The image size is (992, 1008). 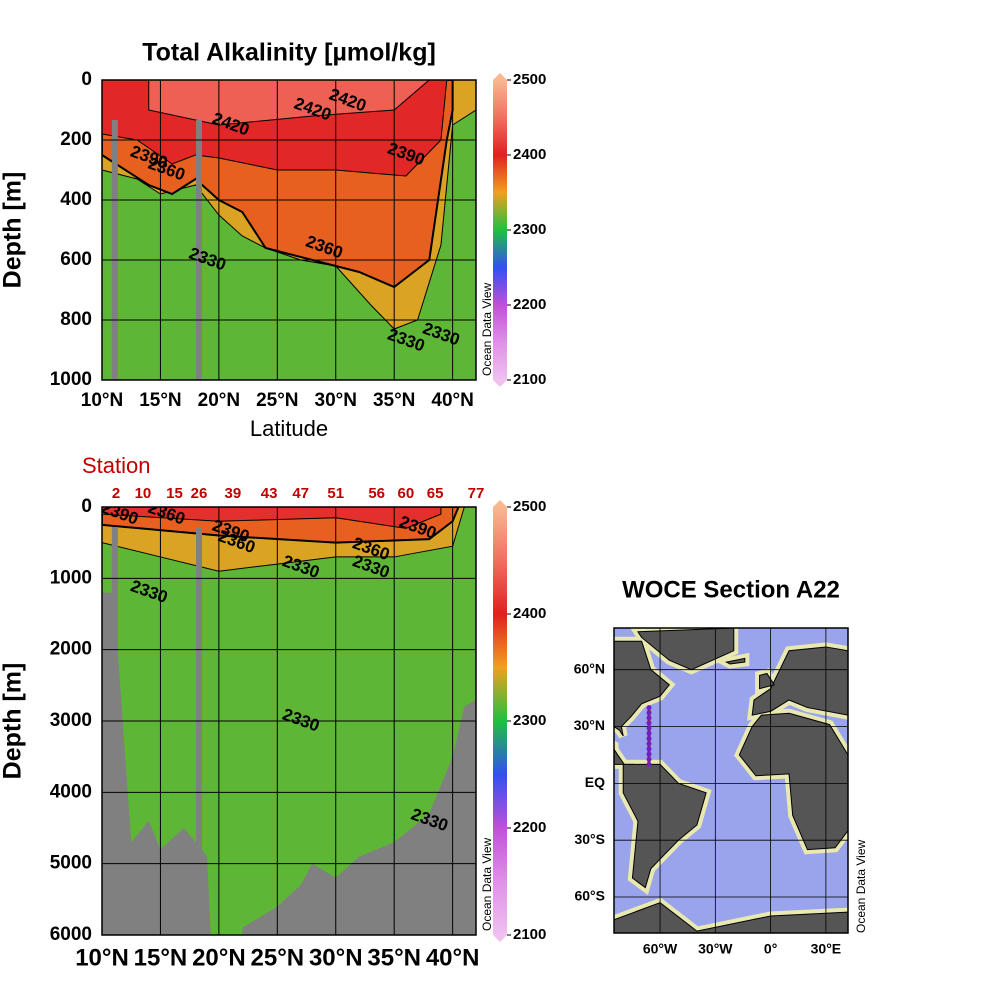 I want to click on x-tick-label: 30°W, so click(x=715, y=949).